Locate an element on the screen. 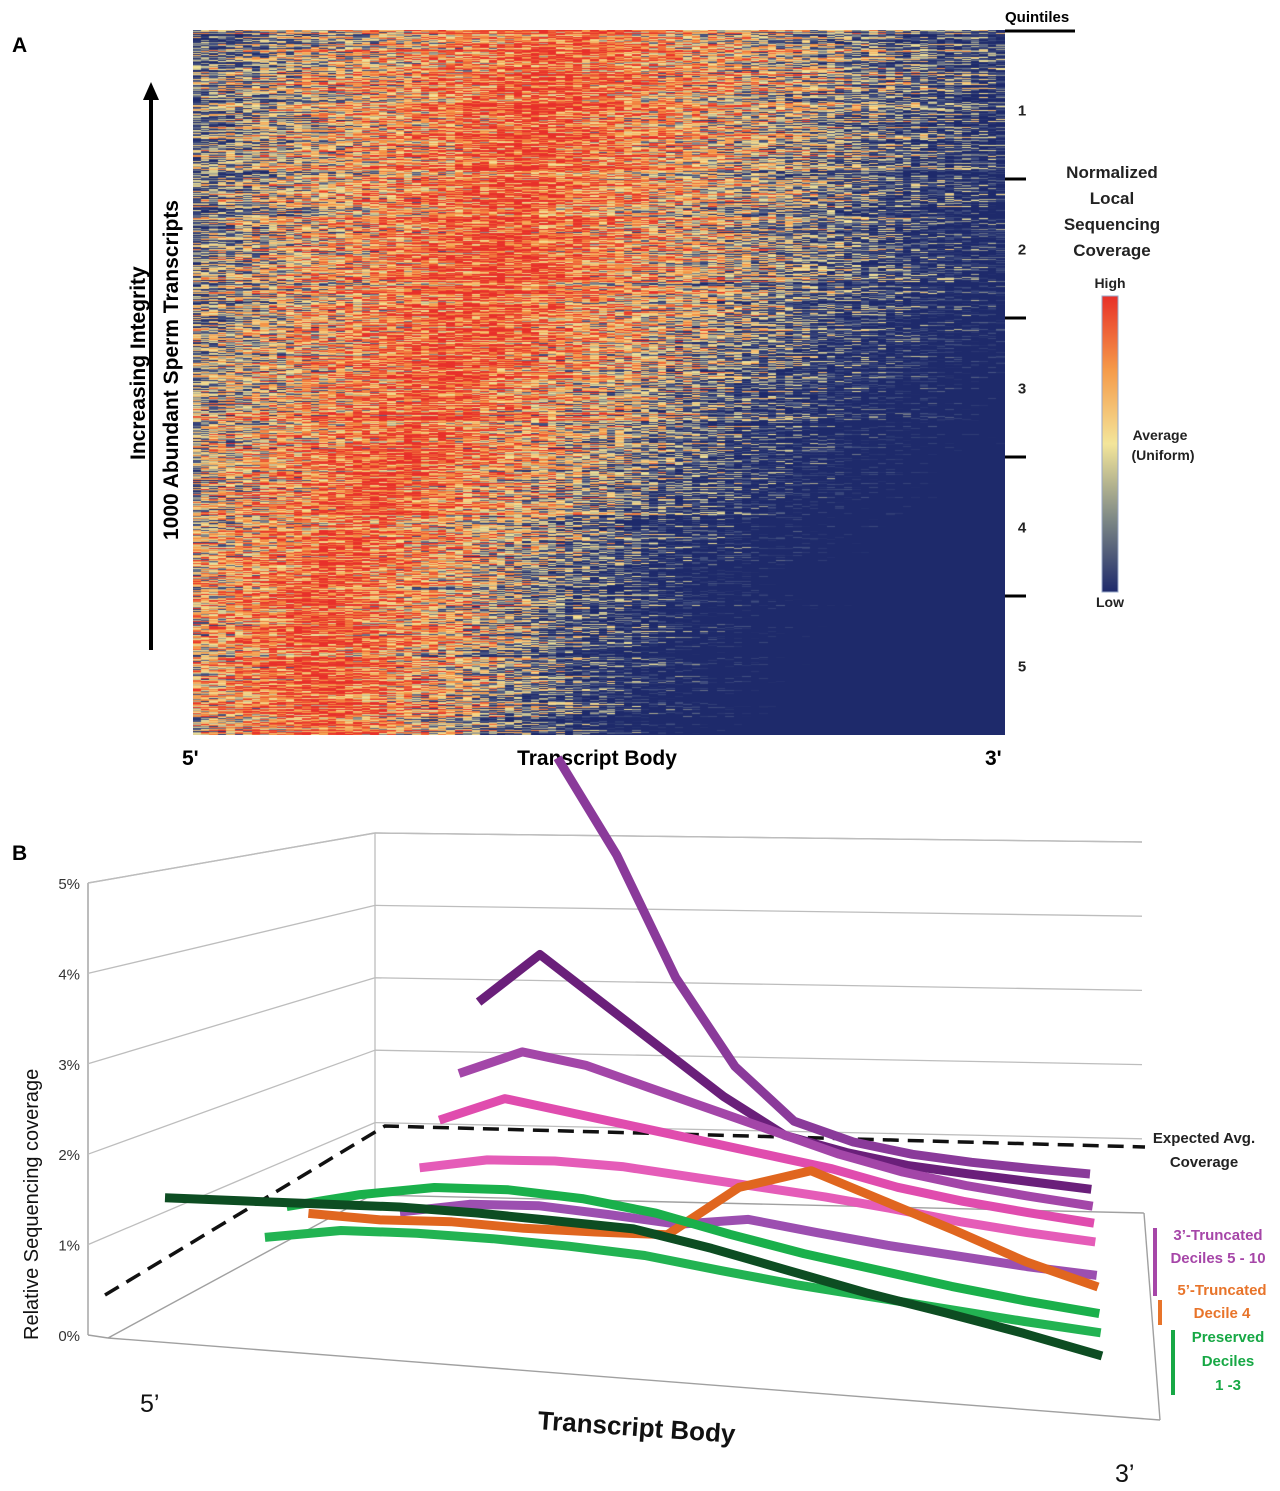 Image resolution: width=1280 pixels, height=1491 pixels. line-chart-y-axis-label: Relative Sequencing coverage is located at coordinates (32, 1204).